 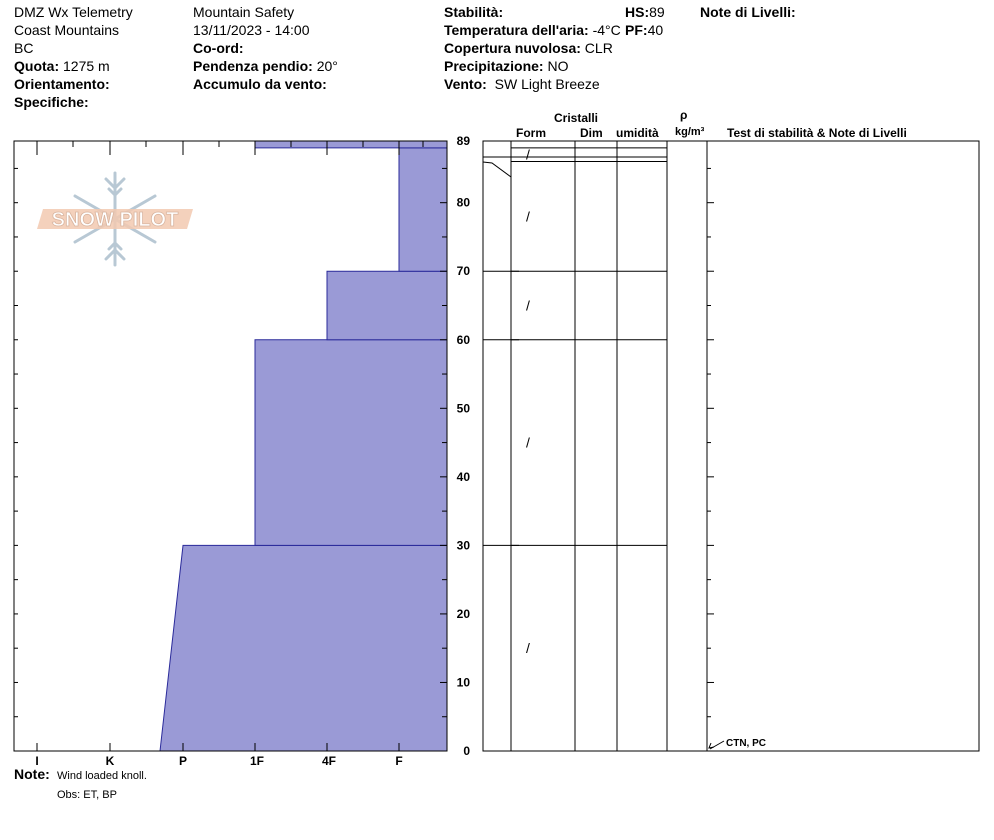 What do you see at coordinates (464, 477) in the screenshot?
I see `height-tick-label-40: 40` at bounding box center [464, 477].